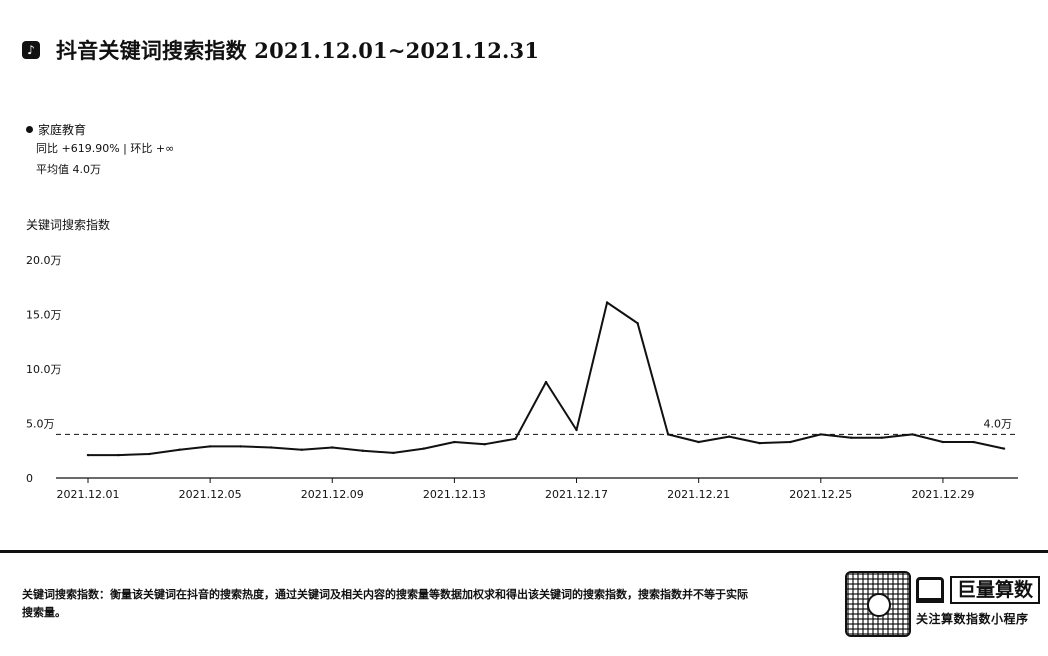 The image size is (1048, 656). What do you see at coordinates (88, 494) in the screenshot?
I see `x-tick-label: 2021.12.01` at bounding box center [88, 494].